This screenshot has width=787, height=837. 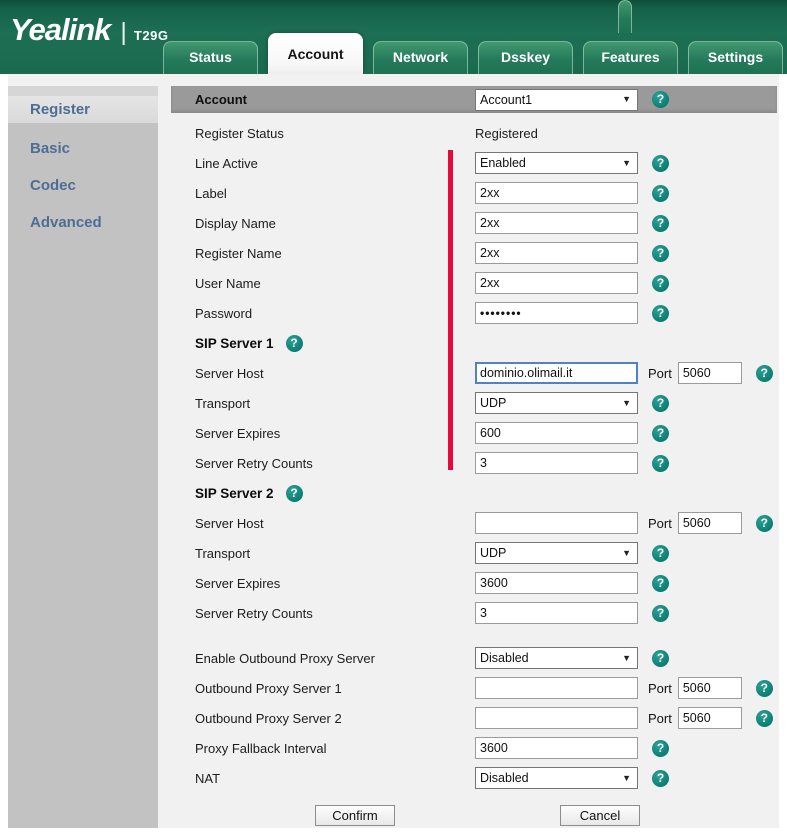 I want to click on password-input, so click(x=556, y=313).